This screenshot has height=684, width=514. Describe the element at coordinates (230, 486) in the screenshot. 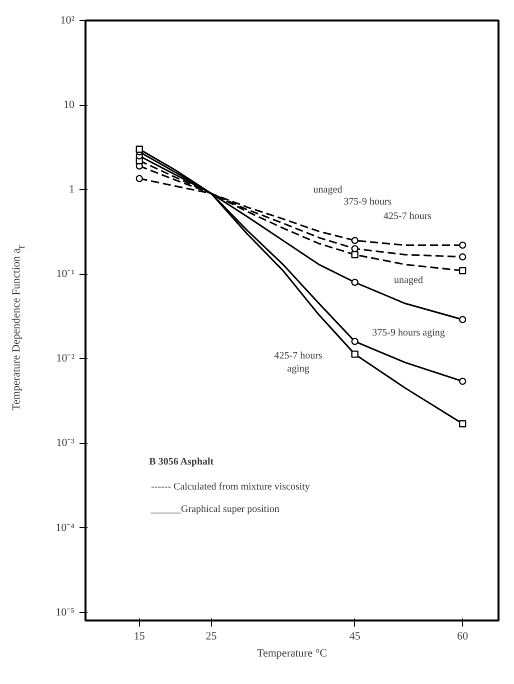

I see `annotation: ------ Calculated from mixture viscosity` at that location.